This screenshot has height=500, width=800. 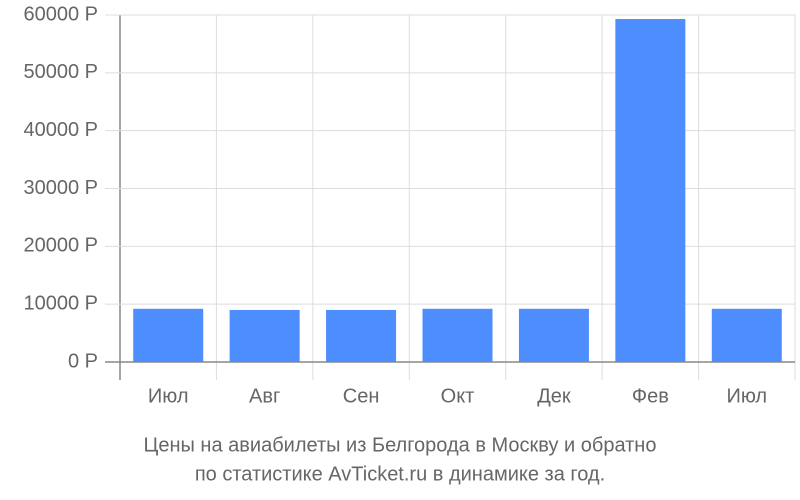 I want to click on y-tick-label: 10000 Р, so click(x=60, y=303).